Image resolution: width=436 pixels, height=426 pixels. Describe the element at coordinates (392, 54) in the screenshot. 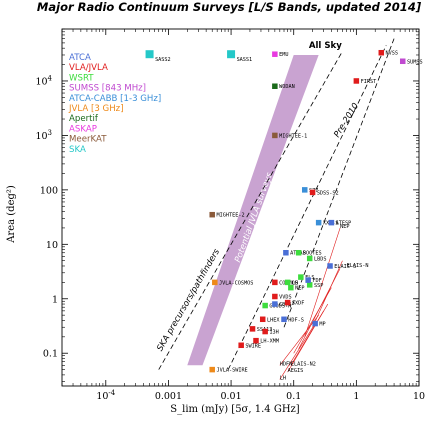

I see `point-label: NVSS` at that location.